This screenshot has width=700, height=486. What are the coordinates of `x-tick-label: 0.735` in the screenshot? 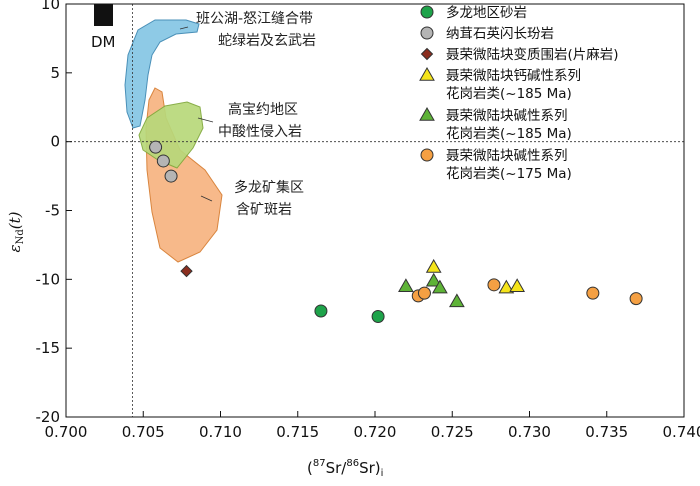 It's located at (606, 432).